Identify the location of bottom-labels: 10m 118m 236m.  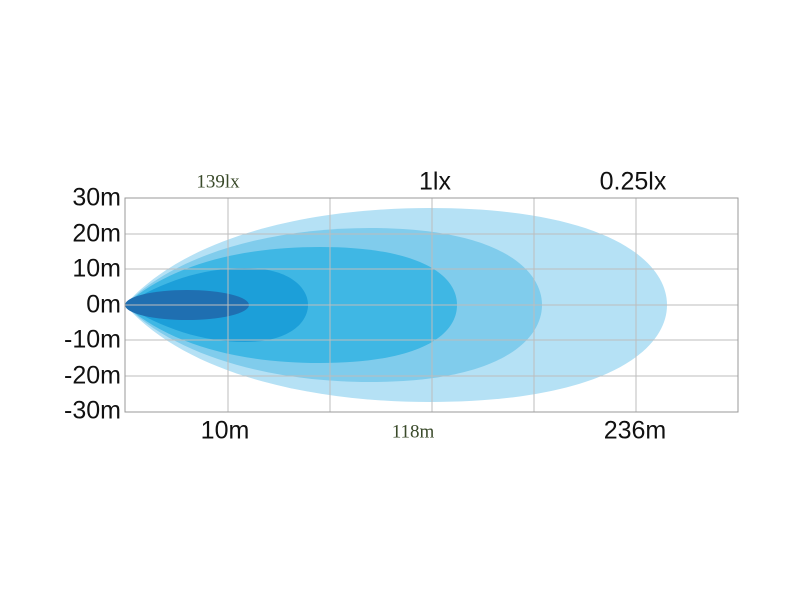
(434, 431).